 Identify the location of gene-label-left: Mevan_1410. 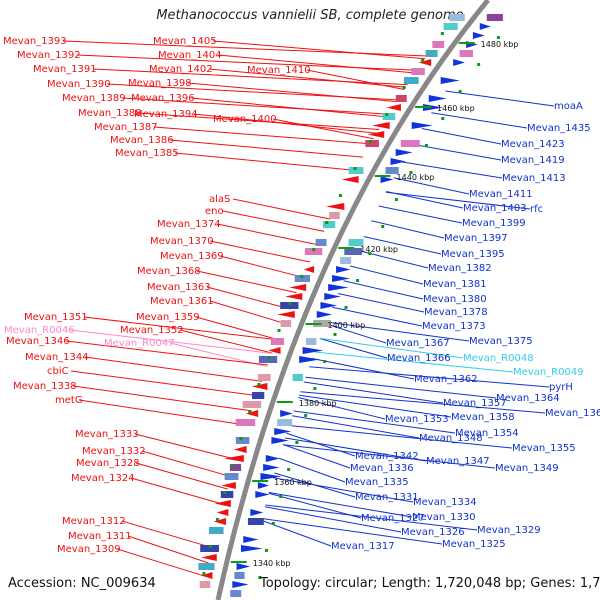
(279, 70).